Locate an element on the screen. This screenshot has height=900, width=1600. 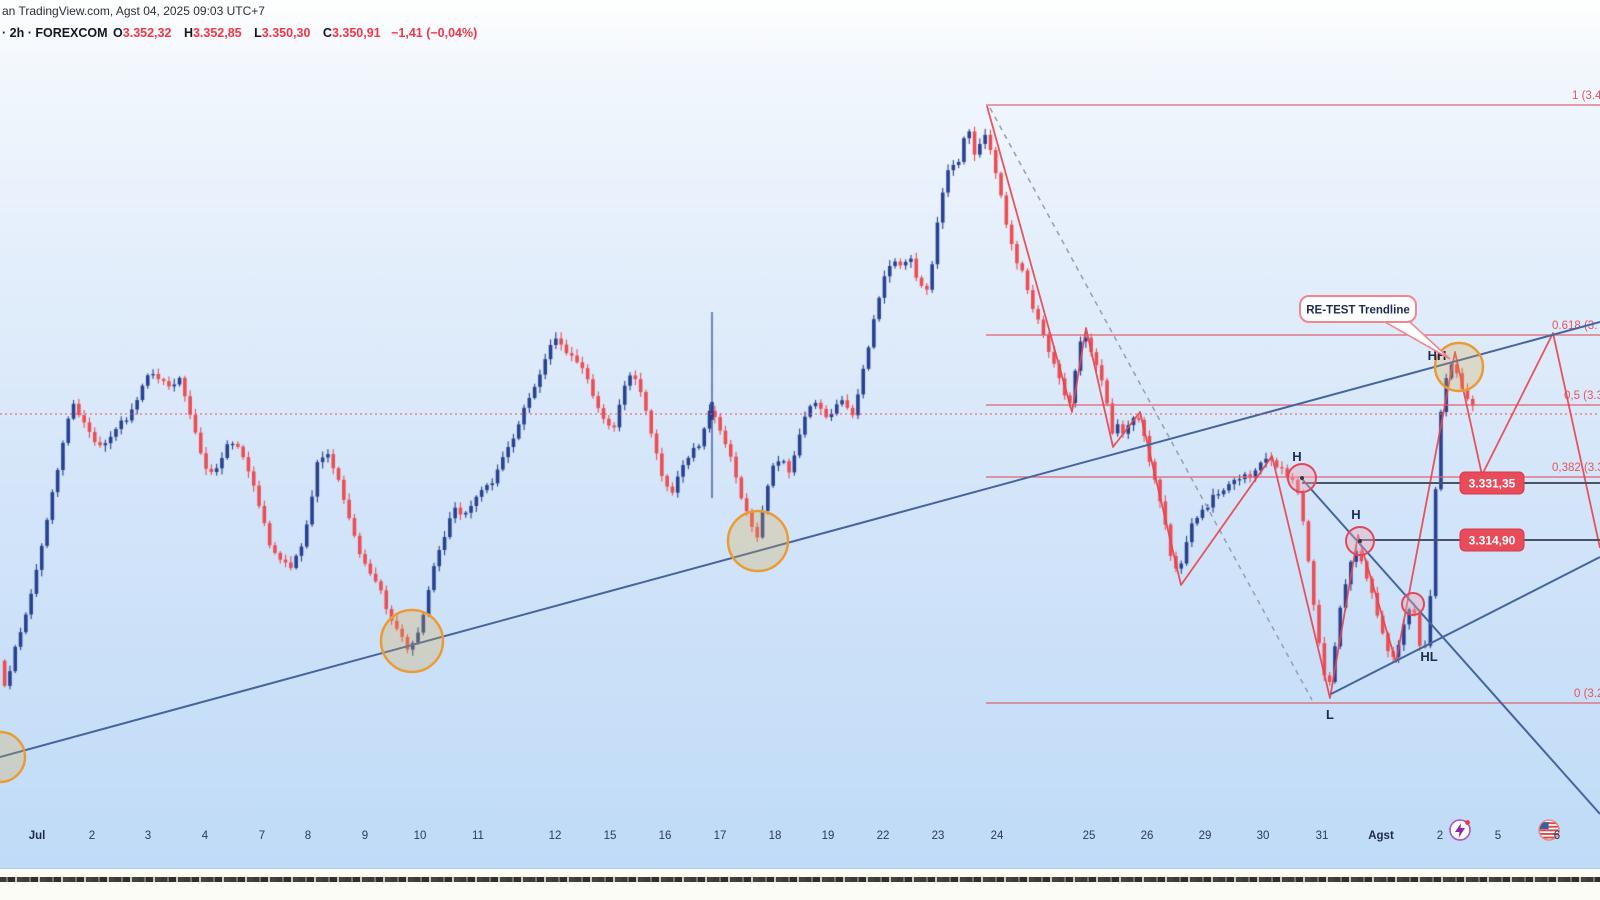
callout-bubble is located at coordinates (1358, 309).